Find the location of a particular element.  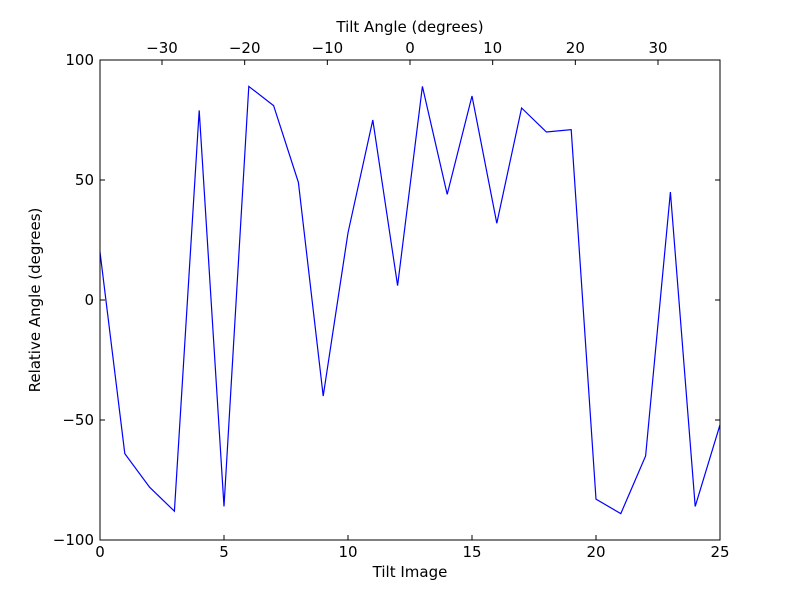

x-tick-label: 0 is located at coordinates (100, 552).